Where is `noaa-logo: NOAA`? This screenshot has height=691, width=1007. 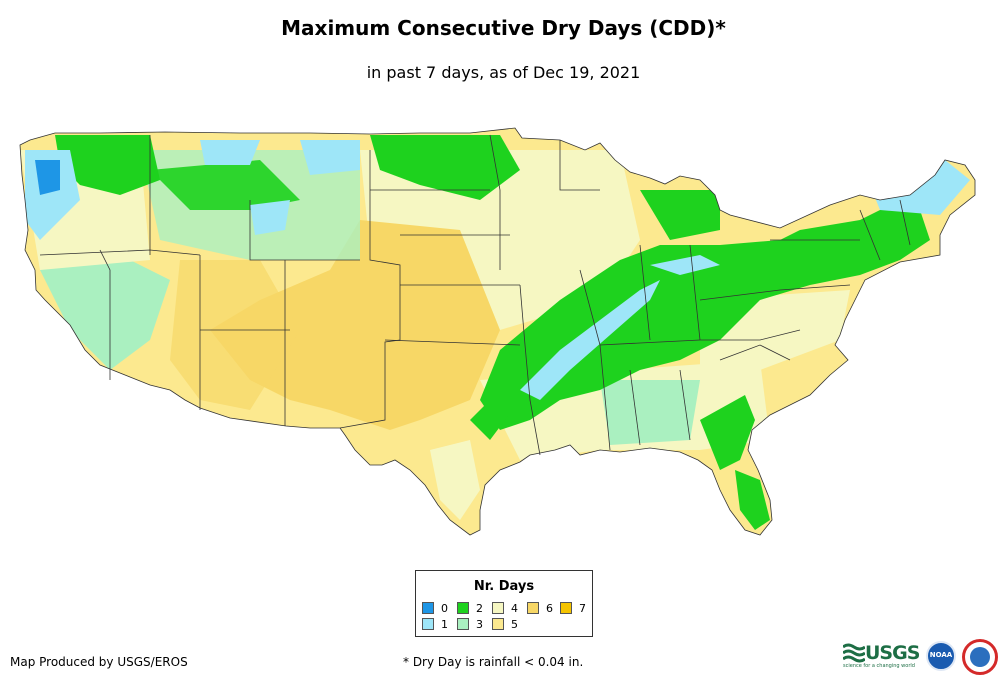 noaa-logo: NOAA is located at coordinates (941, 656).